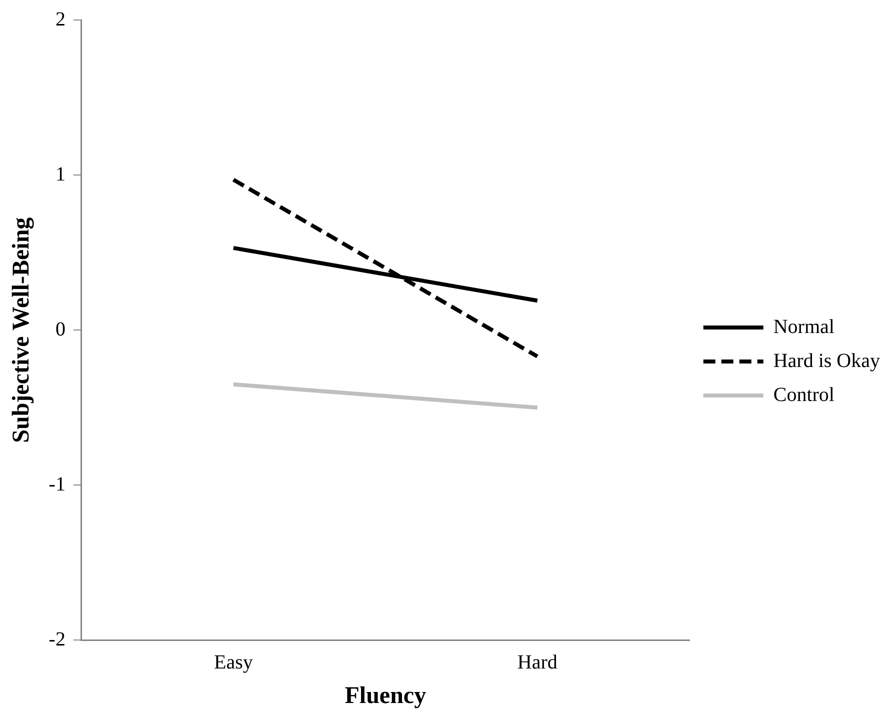  What do you see at coordinates (804, 327) in the screenshot?
I see `legend-label: Normal` at bounding box center [804, 327].